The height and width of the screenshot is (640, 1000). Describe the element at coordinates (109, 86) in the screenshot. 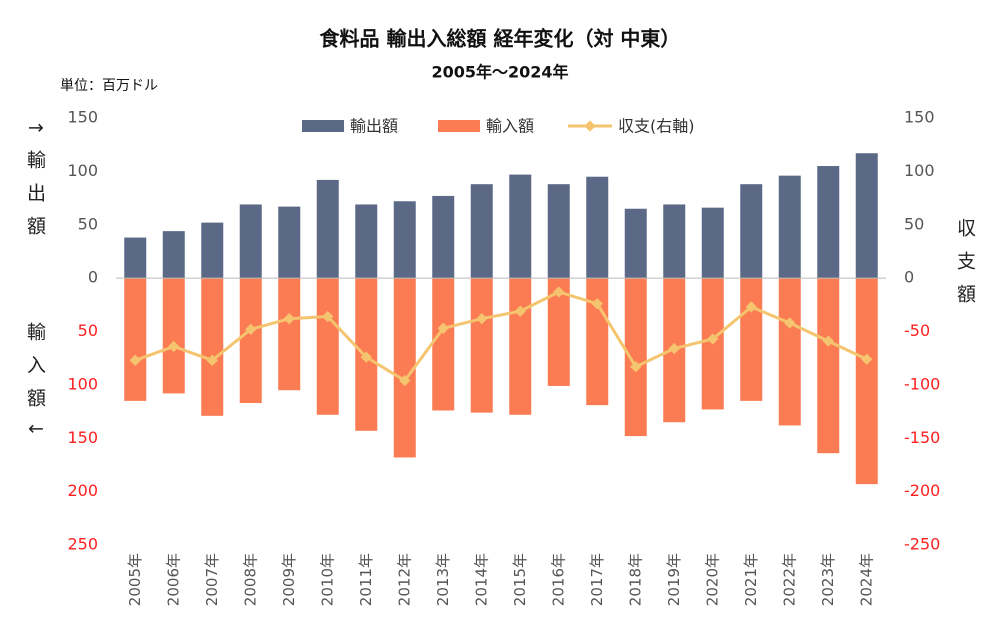

I see `unit-label: 単位：百万ドル` at that location.